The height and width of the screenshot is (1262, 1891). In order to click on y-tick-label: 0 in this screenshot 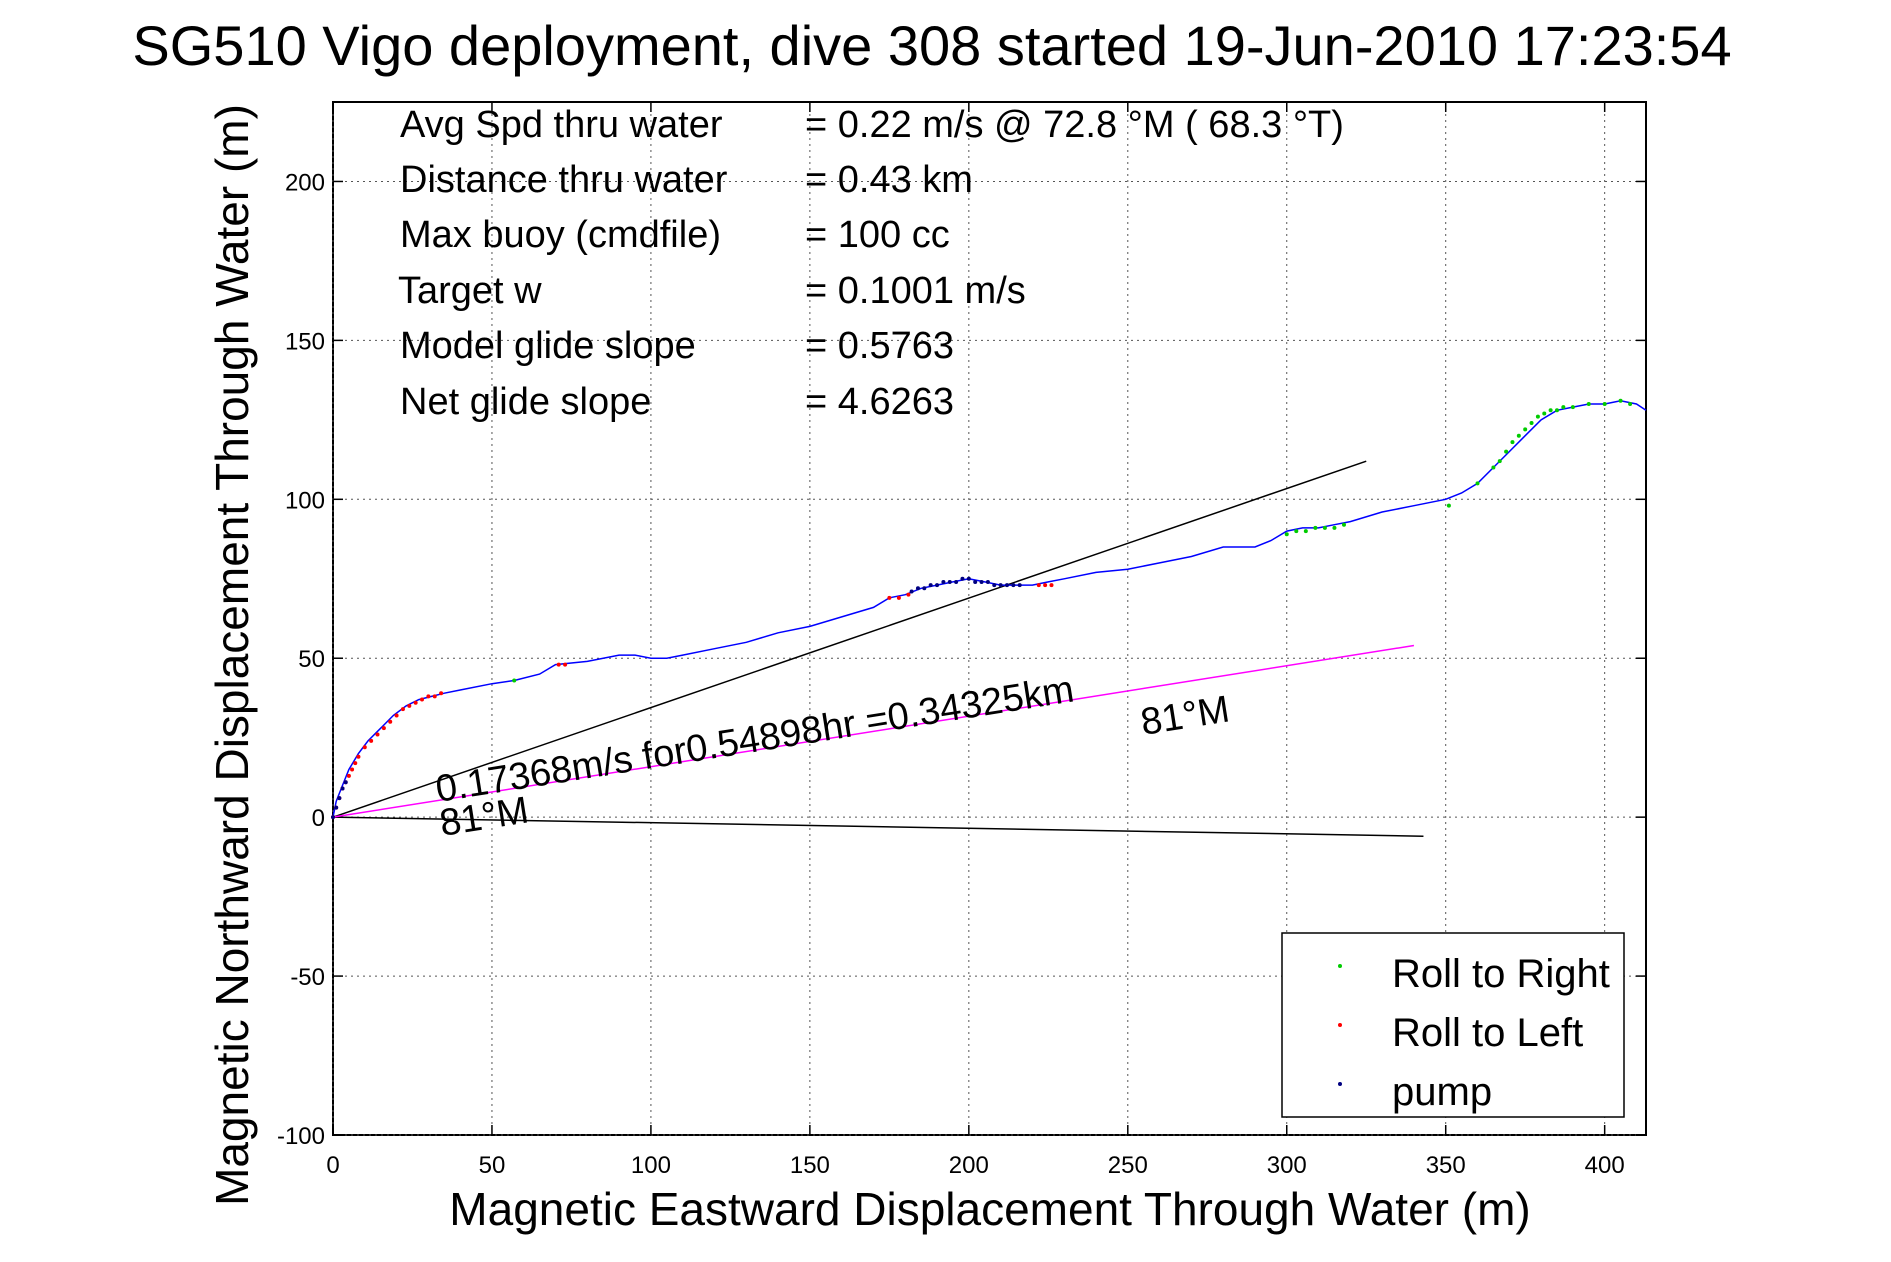, I will do `click(318, 818)`.